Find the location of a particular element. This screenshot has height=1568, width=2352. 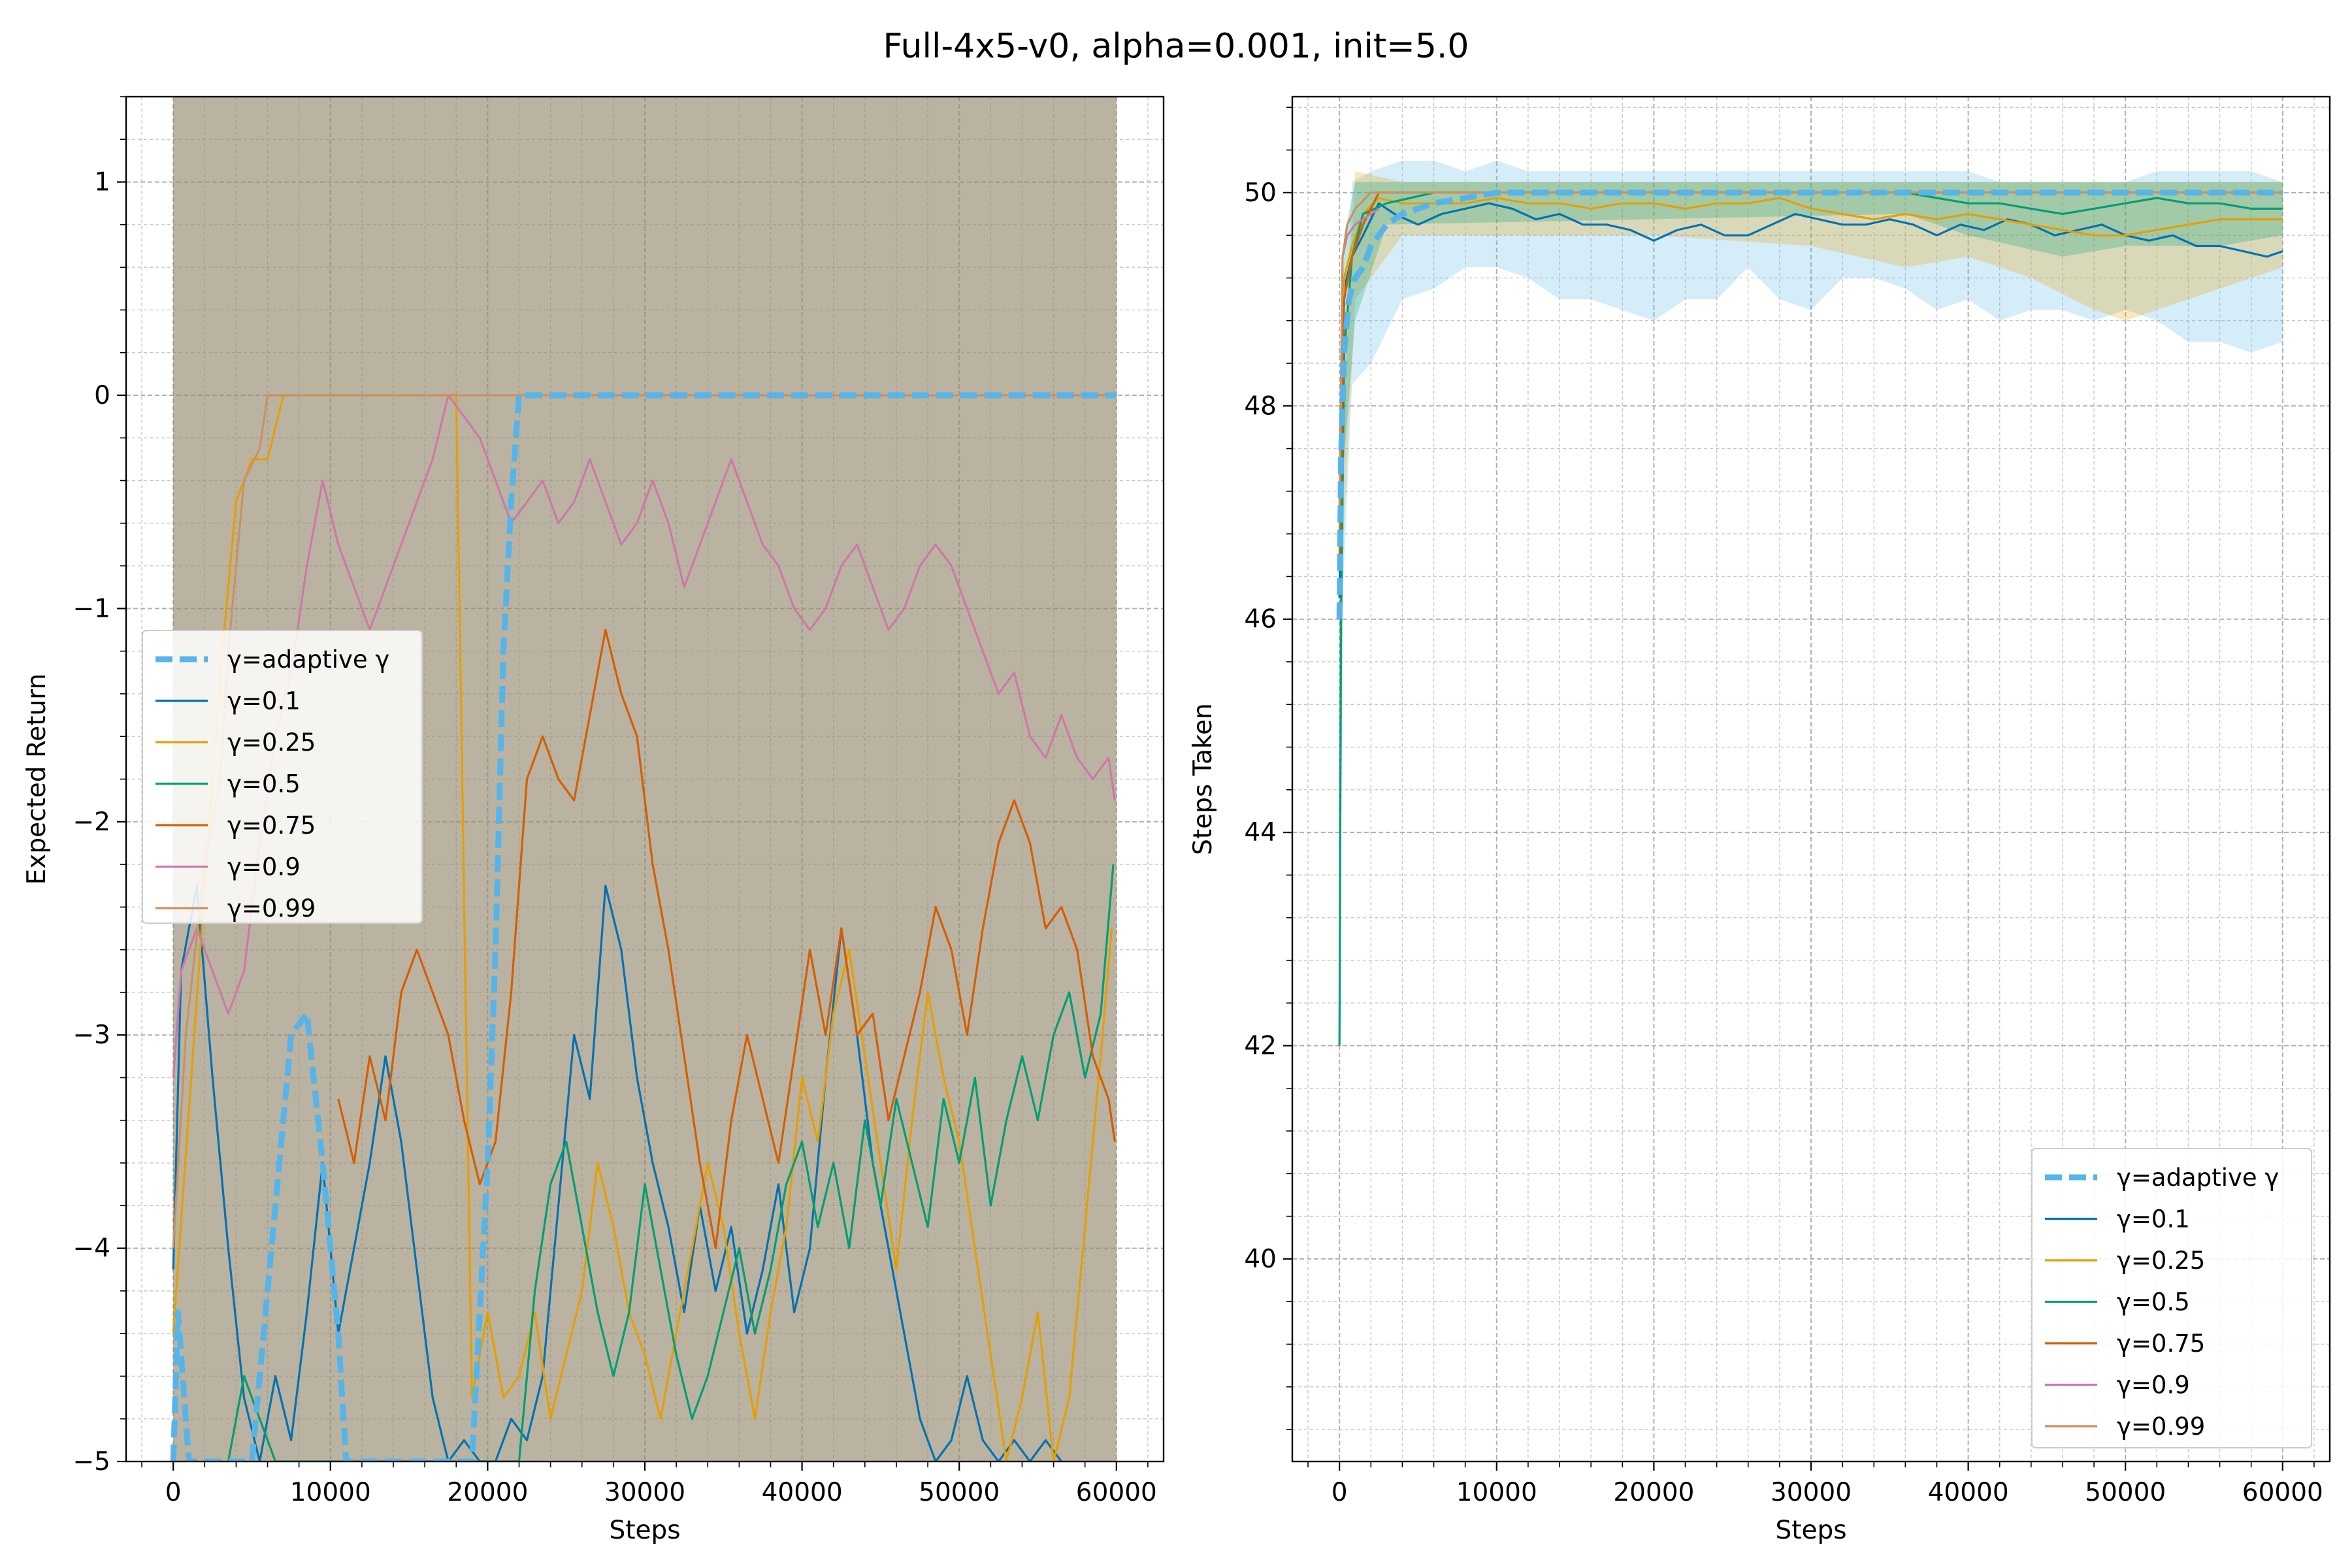

y-axis-label: Steps Taken is located at coordinates (1203, 779).